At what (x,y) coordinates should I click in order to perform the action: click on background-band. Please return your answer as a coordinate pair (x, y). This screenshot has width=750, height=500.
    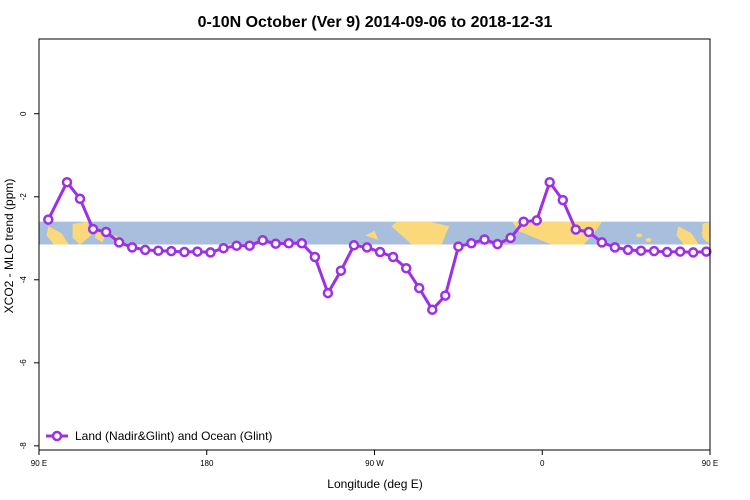
    Looking at the image, I should click on (374, 233).